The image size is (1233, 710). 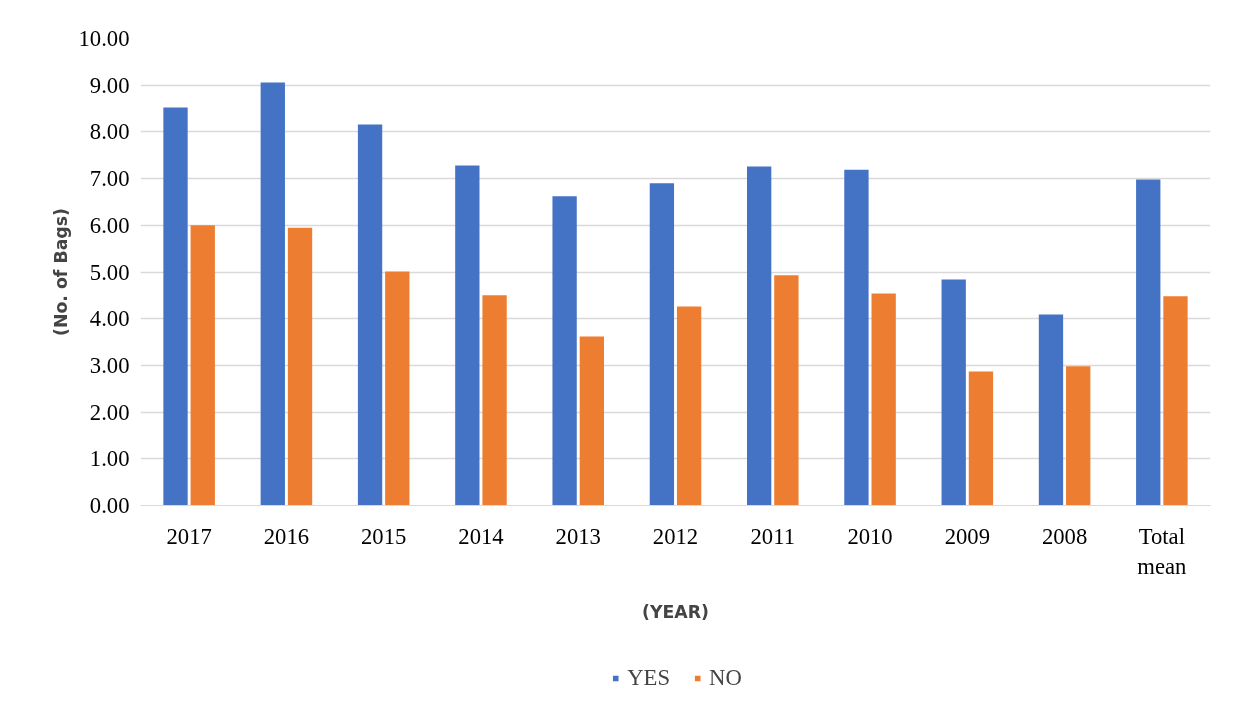 I want to click on y-tick-label: 9.00, so click(x=109, y=85).